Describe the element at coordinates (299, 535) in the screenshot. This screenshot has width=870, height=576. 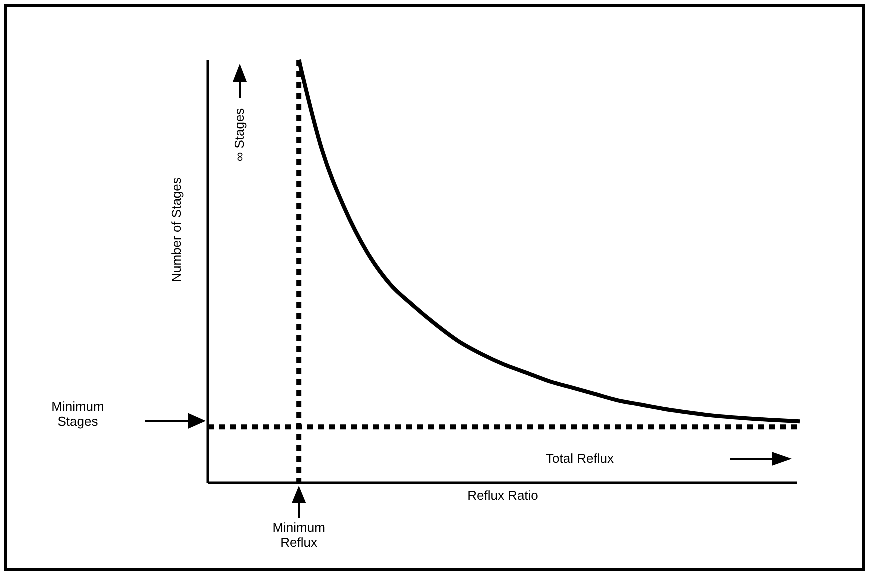
I see `text: Minimum Reflux` at that location.